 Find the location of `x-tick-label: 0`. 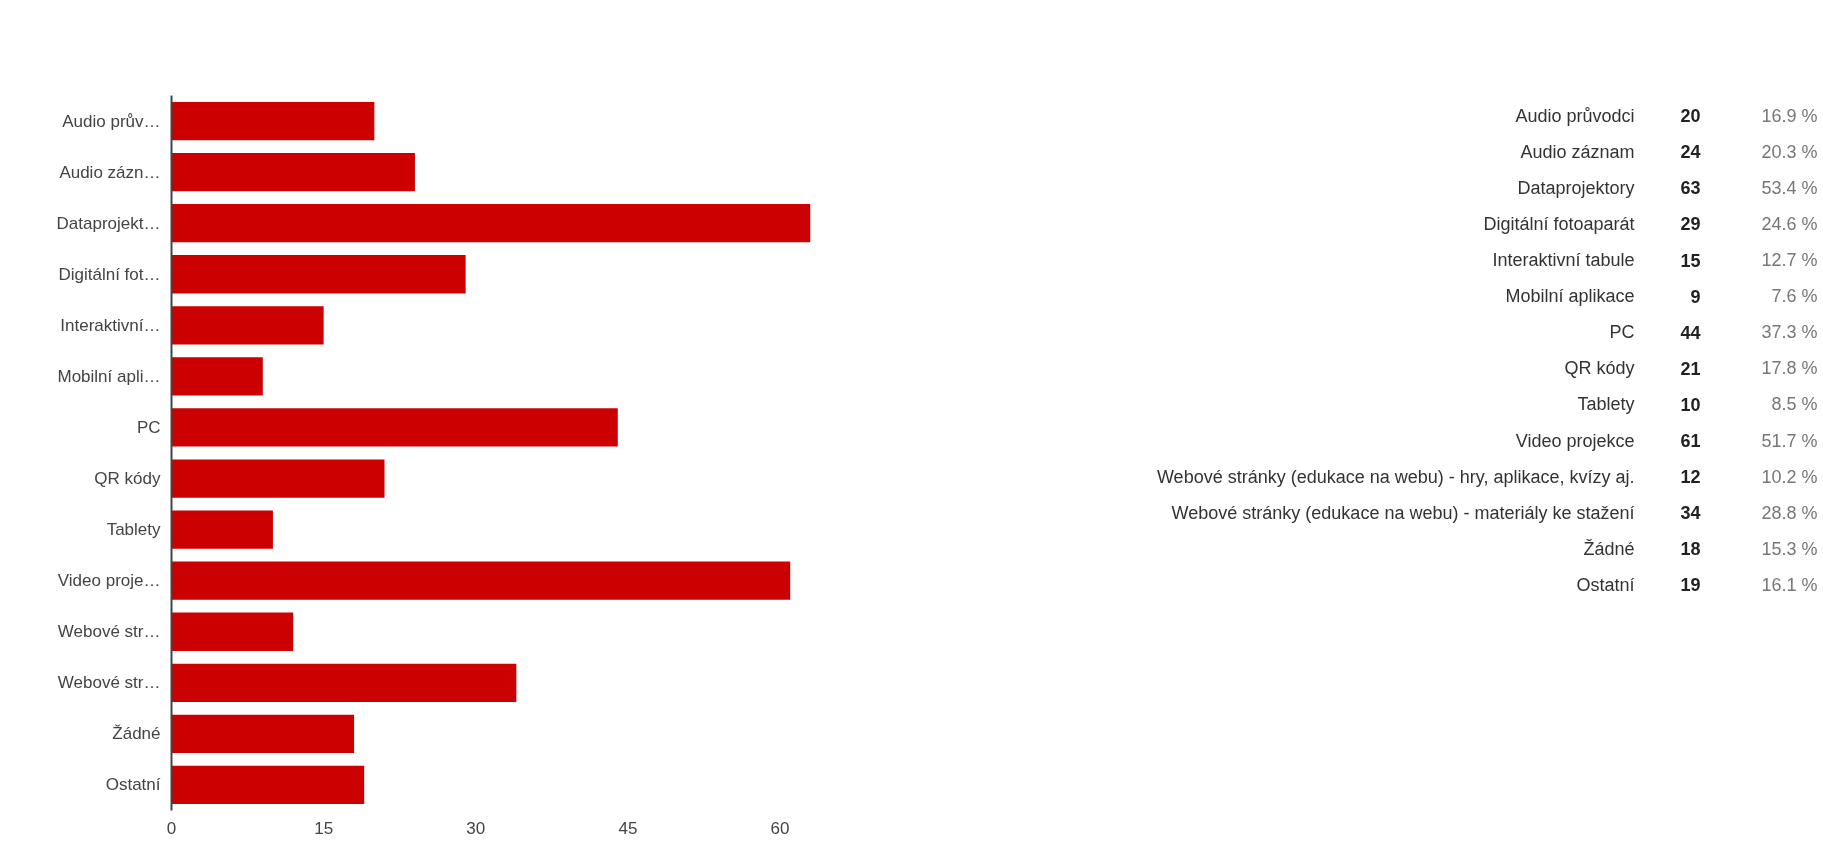

x-tick-label: 0 is located at coordinates (171, 828).